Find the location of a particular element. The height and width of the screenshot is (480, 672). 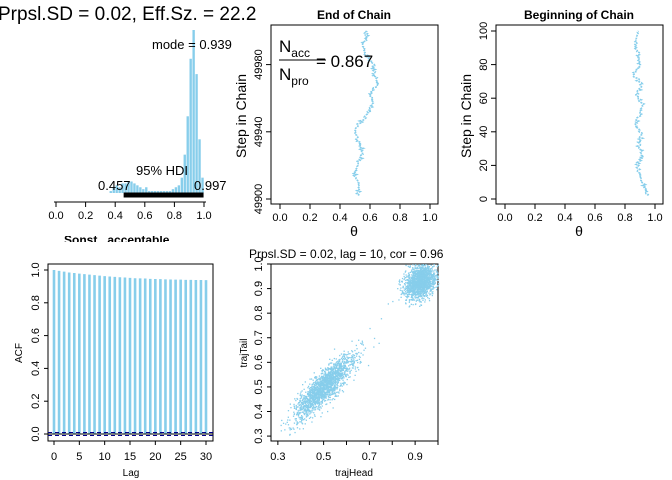

end-chain-xlabel: θ is located at coordinates (354, 231).